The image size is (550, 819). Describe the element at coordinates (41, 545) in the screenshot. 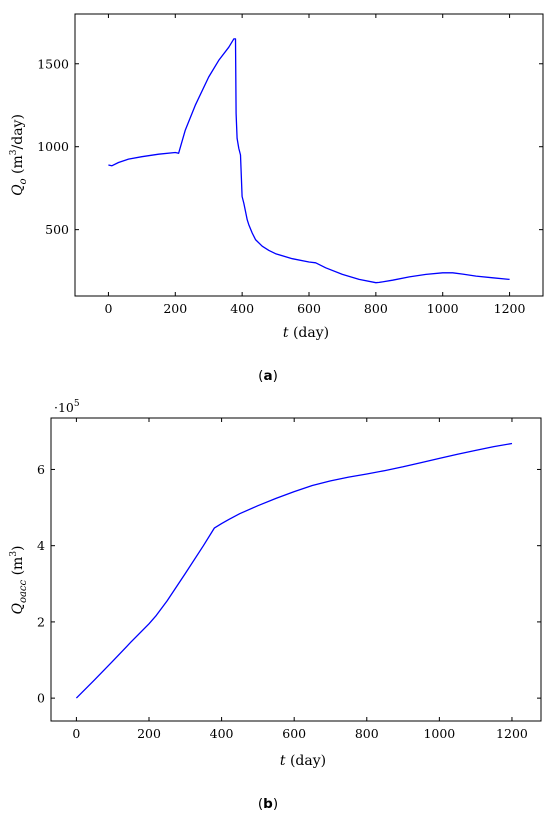

I see `y-tick-label: 4` at that location.